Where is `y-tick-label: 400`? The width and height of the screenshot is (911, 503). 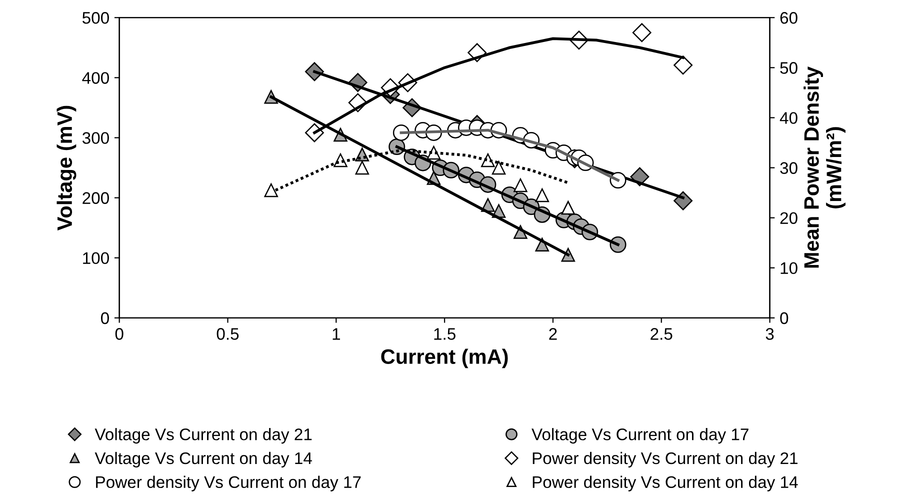 y-tick-label: 400 is located at coordinates (95, 78).